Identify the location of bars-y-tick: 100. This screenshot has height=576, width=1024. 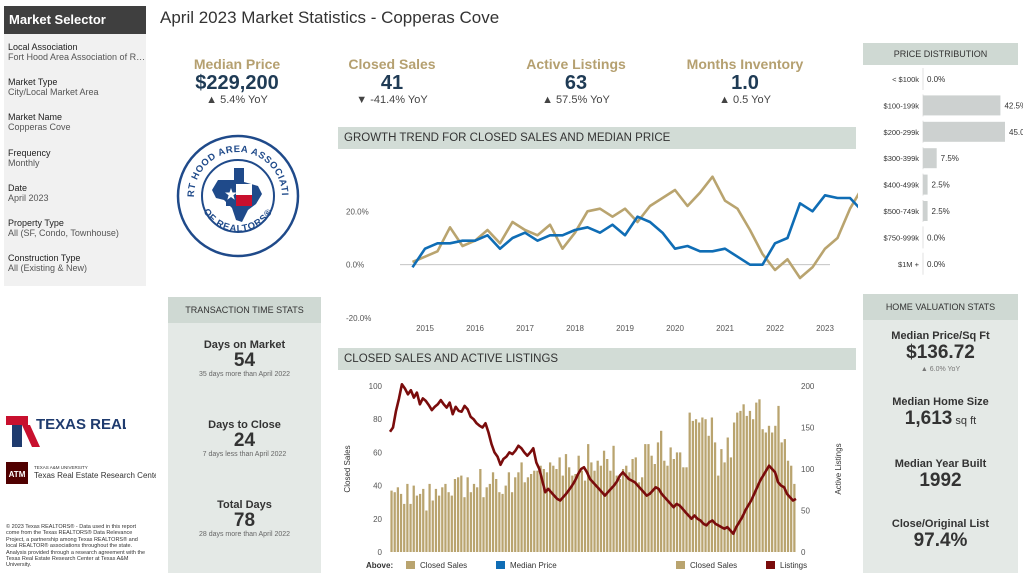
(376, 386).